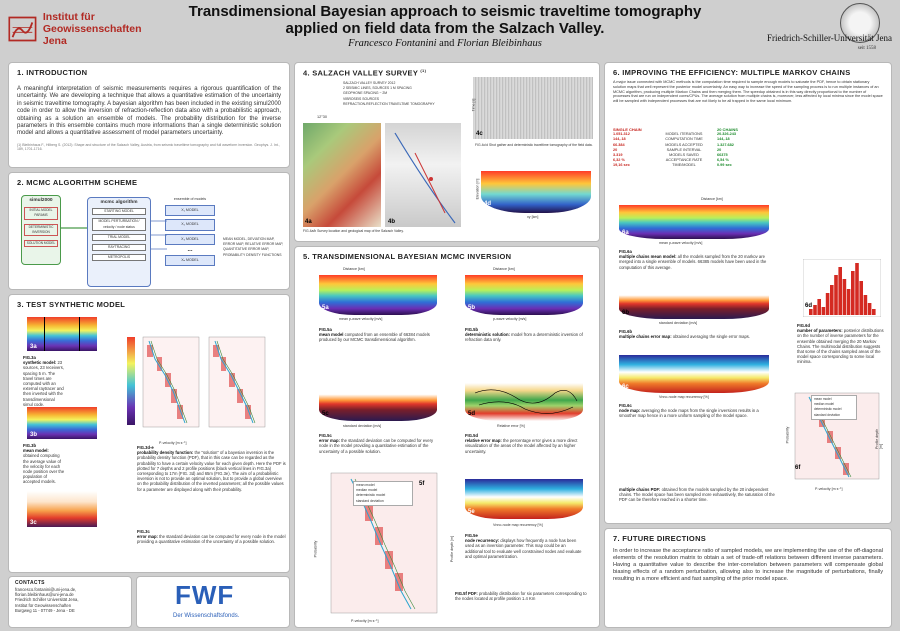 The height and width of the screenshot is (631, 900). Describe the element at coordinates (68, 17) in the screenshot. I see `institute-line-1: Institut für` at that location.